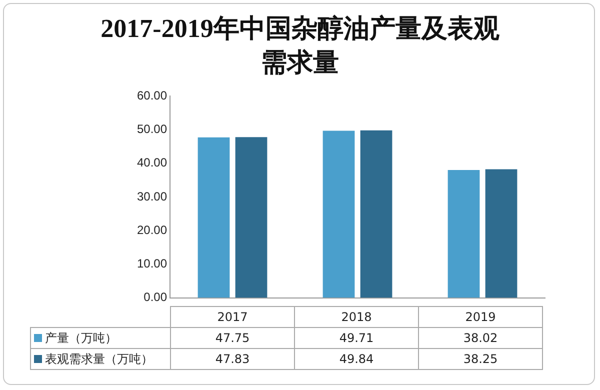 The image size is (600, 390). What do you see at coordinates (100, 359) in the screenshot?
I see `legend-label: 表观需求量（万吨）` at bounding box center [100, 359].